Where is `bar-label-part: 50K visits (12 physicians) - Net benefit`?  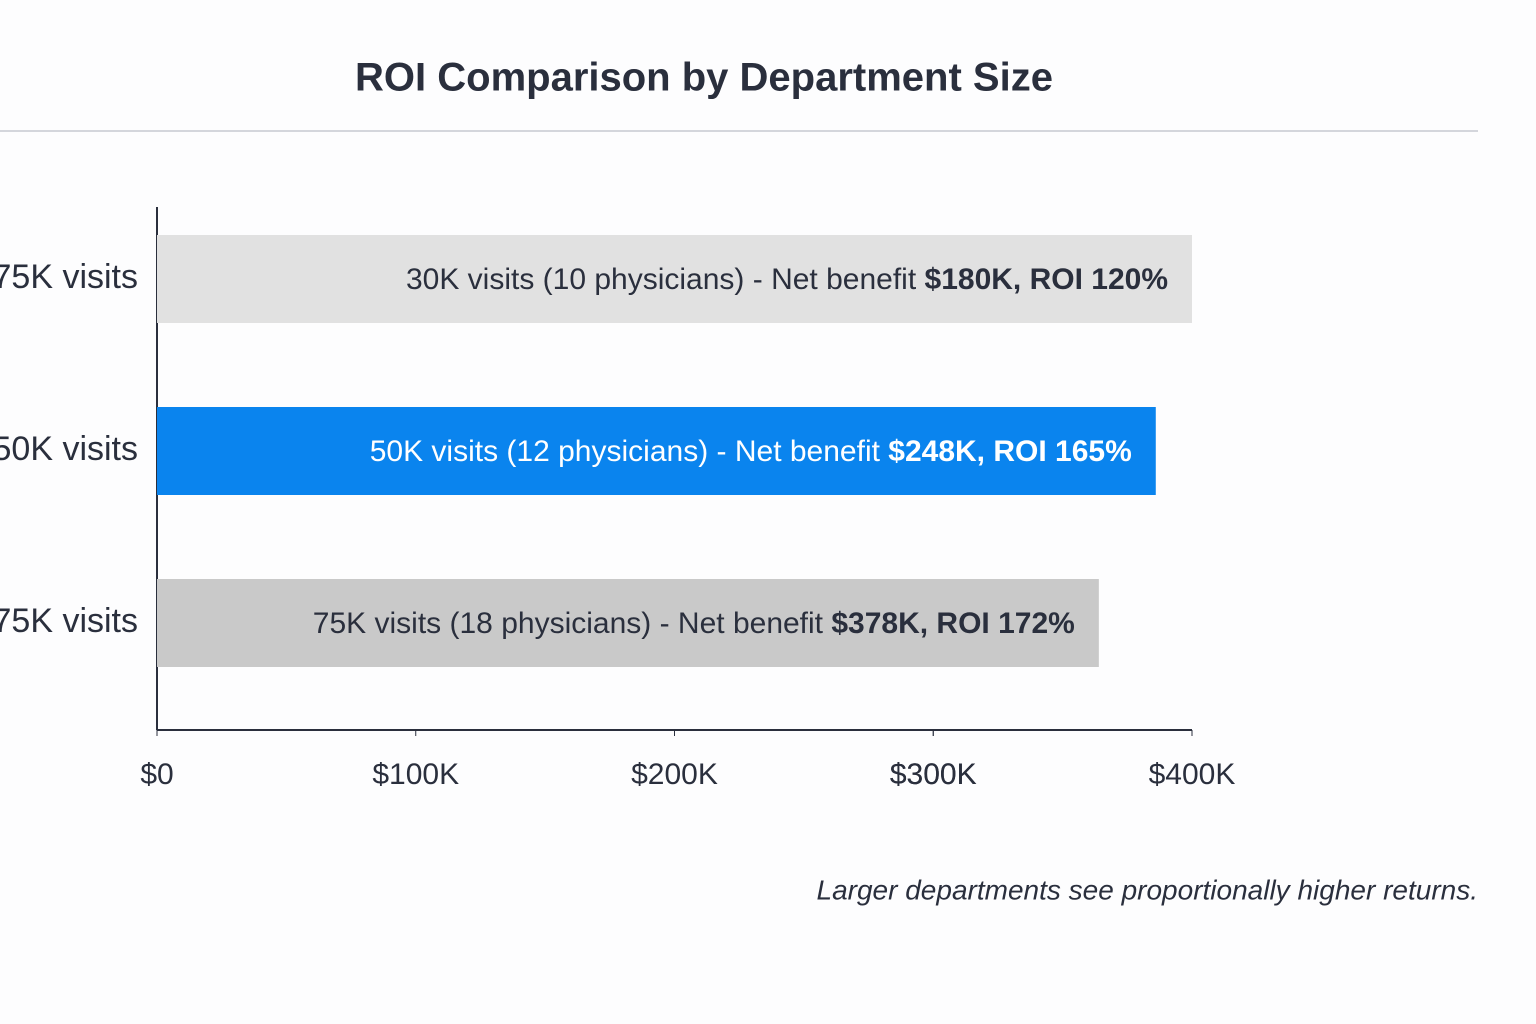
bar-label-part: 50K visits (12 physicians) - Net benefit is located at coordinates (629, 451).